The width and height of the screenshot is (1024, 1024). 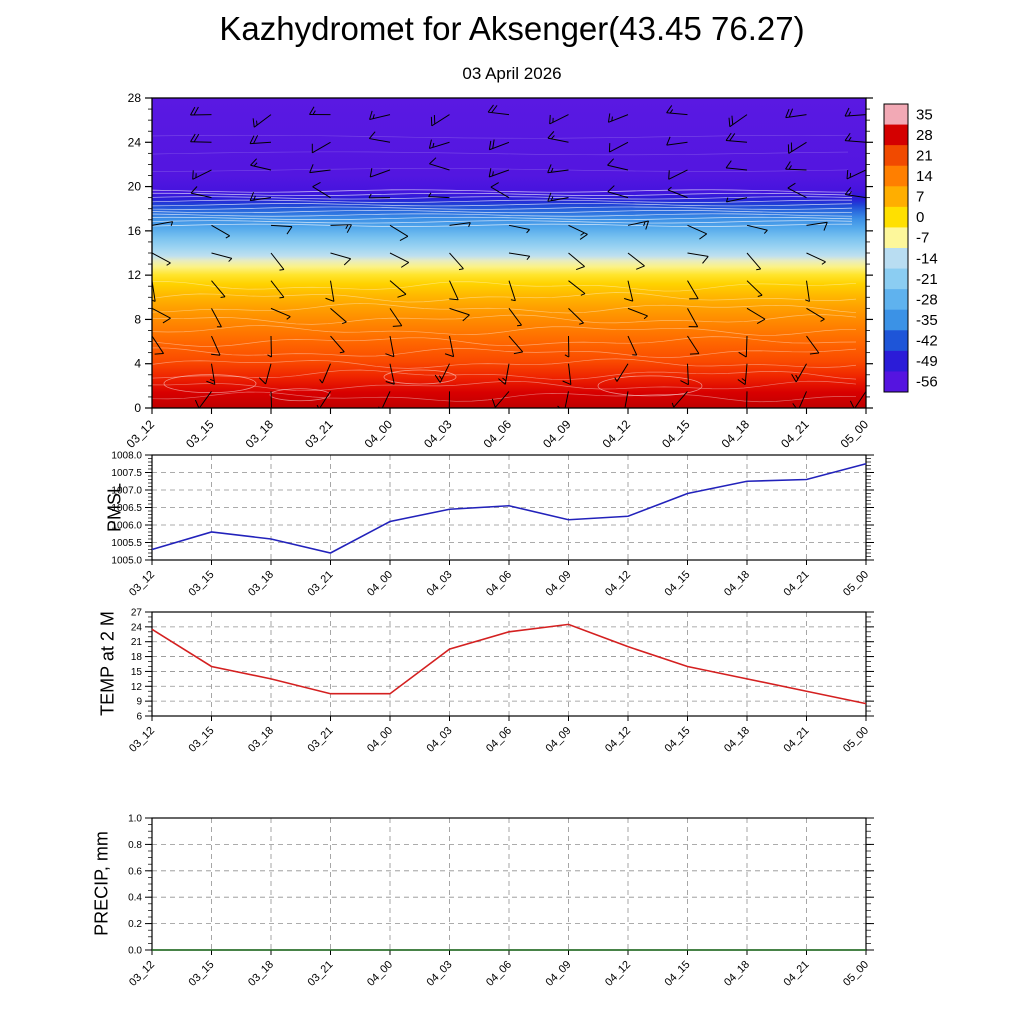 What do you see at coordinates (135, 187) in the screenshot?
I see `svg-text: 20` at bounding box center [135, 187].